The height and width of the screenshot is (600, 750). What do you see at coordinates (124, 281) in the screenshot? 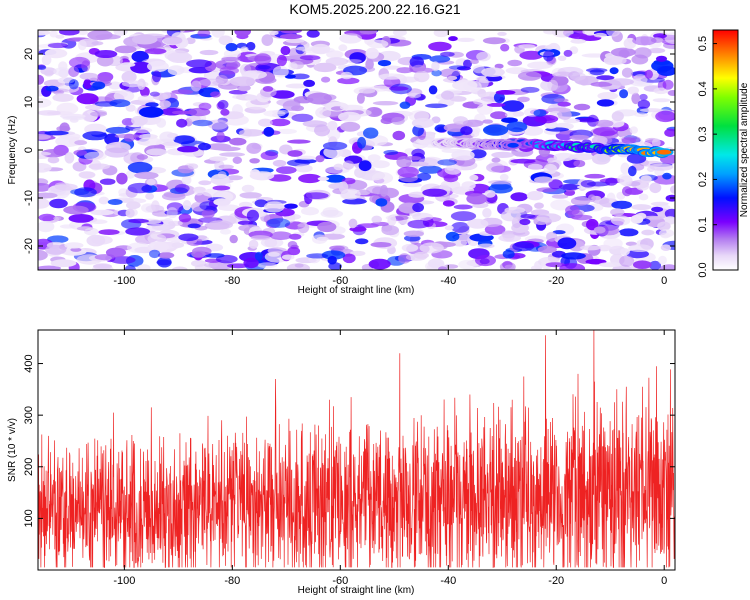
I see `x-tick-label: -100` at bounding box center [124, 281].